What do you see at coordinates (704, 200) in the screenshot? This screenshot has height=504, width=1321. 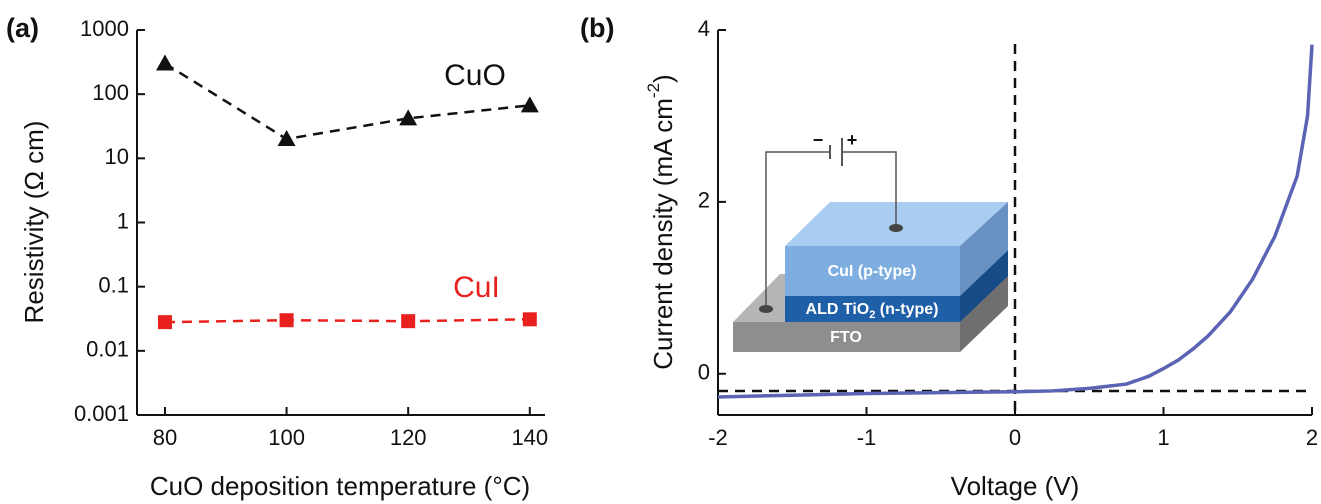 I see `y-tick-label: 2` at bounding box center [704, 200].